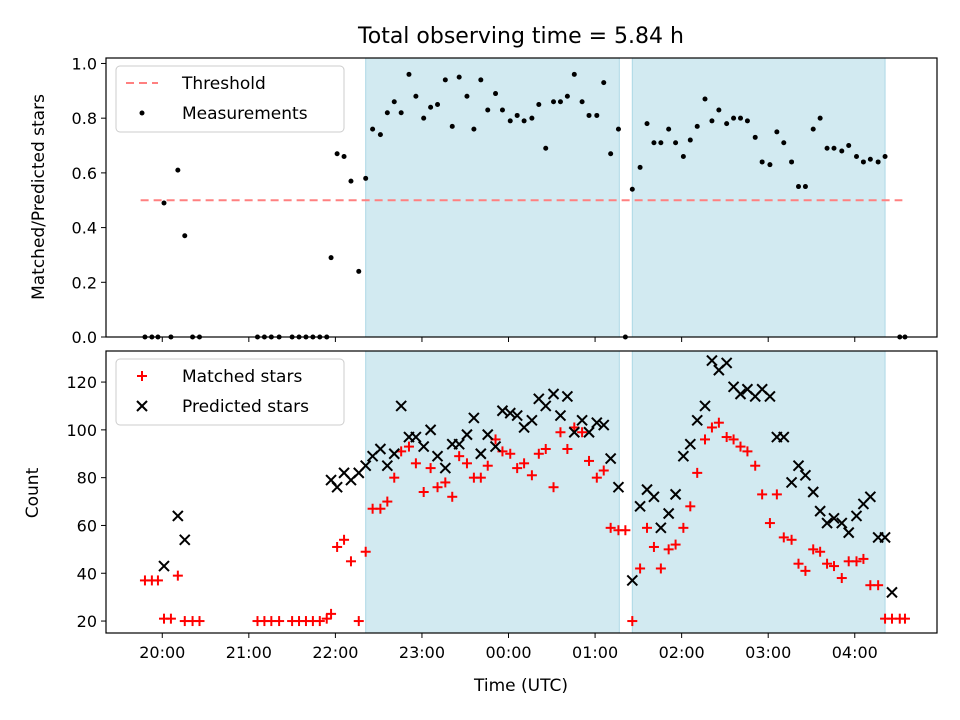 This screenshot has height=720, width=960. What do you see at coordinates (87, 478) in the screenshot?
I see `y-tick-label: 80` at bounding box center [87, 478].